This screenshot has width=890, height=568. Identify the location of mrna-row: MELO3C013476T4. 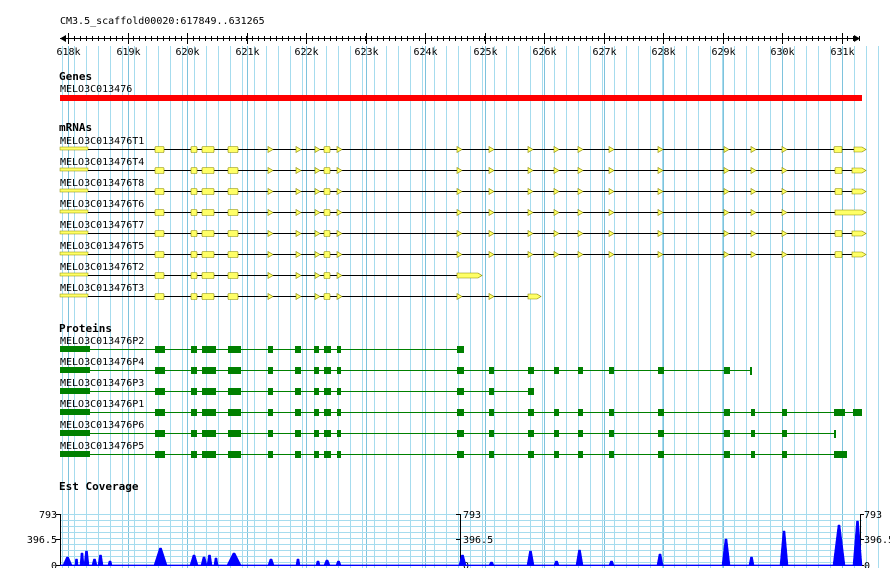
(463, 166).